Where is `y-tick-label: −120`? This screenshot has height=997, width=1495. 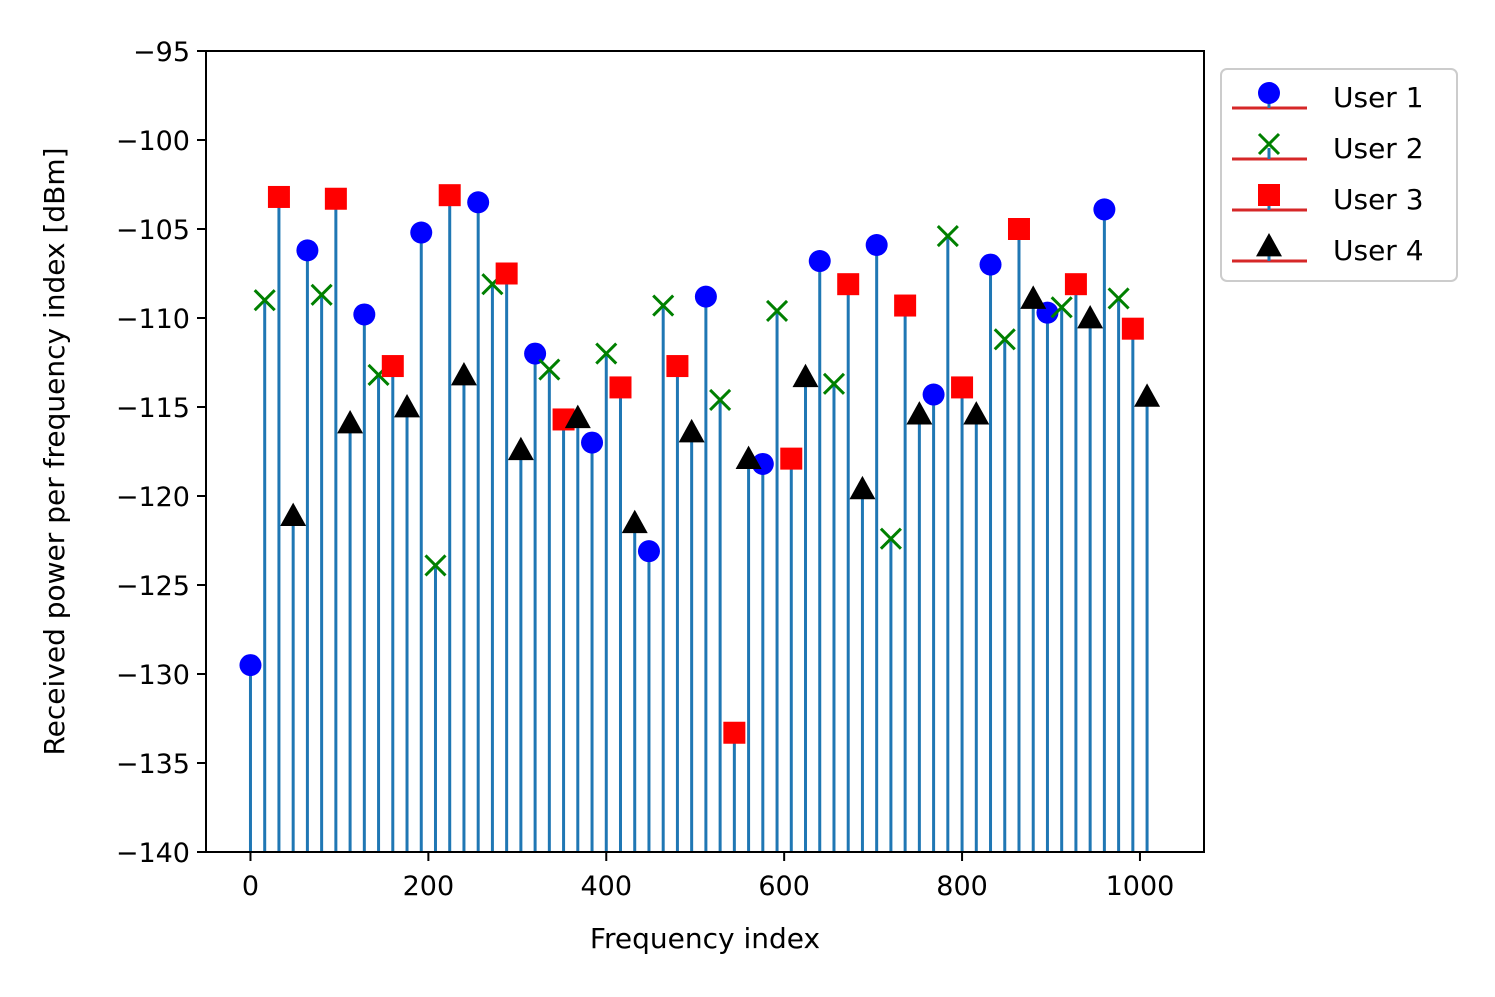 y-tick-label: −120 is located at coordinates (153, 497).